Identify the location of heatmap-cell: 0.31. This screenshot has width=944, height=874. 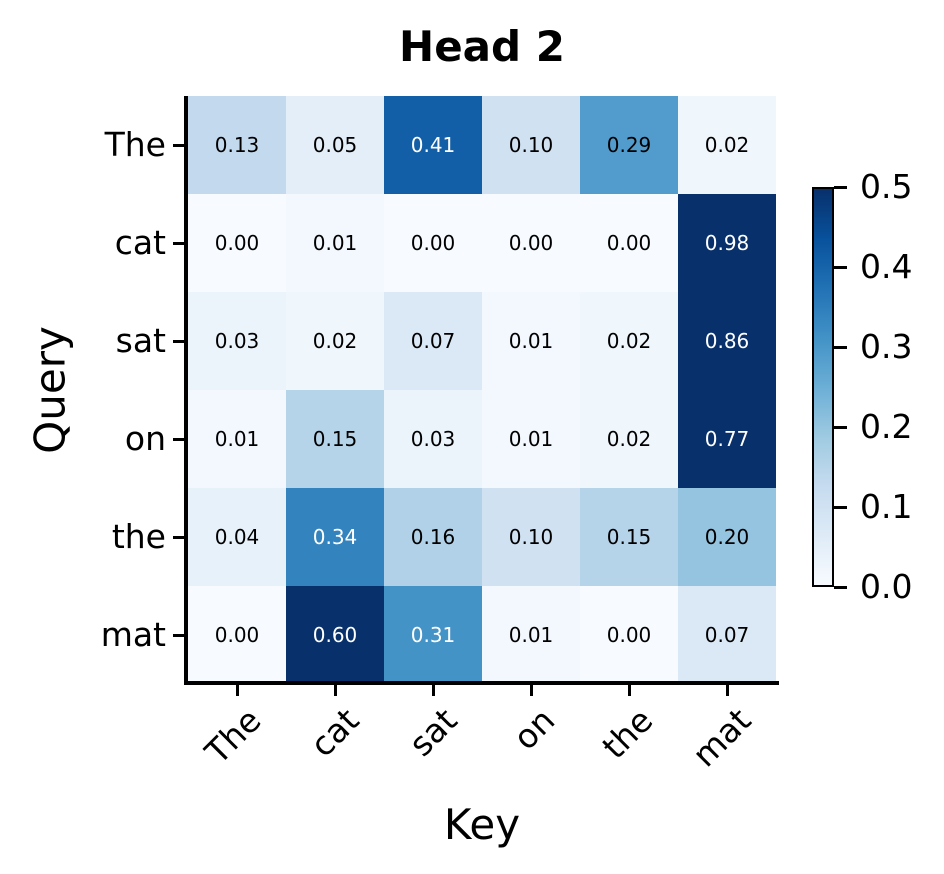
(433, 635).